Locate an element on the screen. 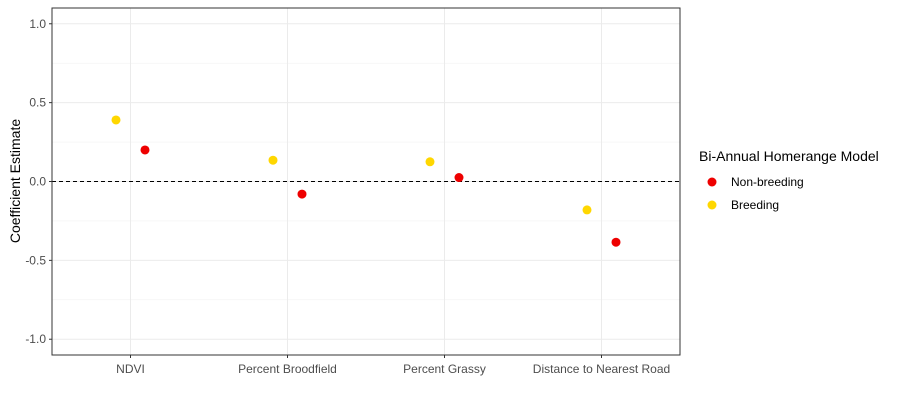  y-axis: -1.0 -0.5 0.0 0.5 1.0 is located at coordinates (38, 181).